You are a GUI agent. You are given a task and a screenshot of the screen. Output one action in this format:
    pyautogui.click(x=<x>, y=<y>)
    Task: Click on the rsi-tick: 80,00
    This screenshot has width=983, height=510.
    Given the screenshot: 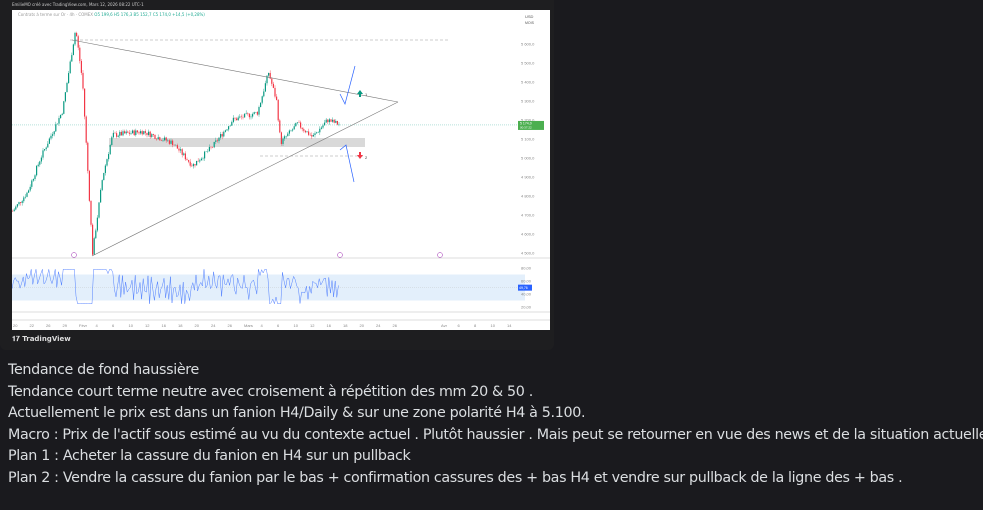 What is the action you would take?
    pyautogui.click(x=526, y=268)
    